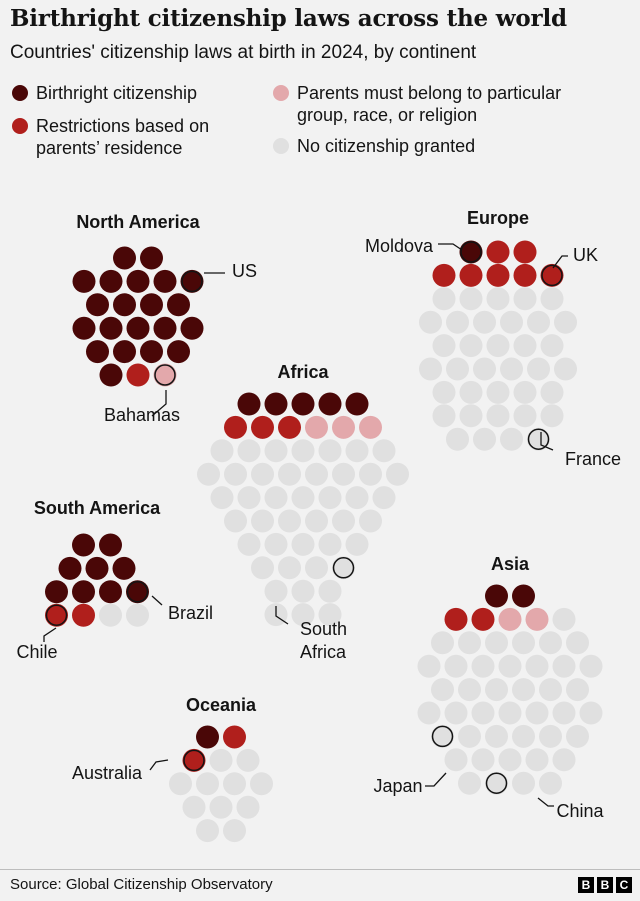 This screenshot has width=640, height=901. I want to click on legend-label-group: group, race, or religion, so click(387, 115).